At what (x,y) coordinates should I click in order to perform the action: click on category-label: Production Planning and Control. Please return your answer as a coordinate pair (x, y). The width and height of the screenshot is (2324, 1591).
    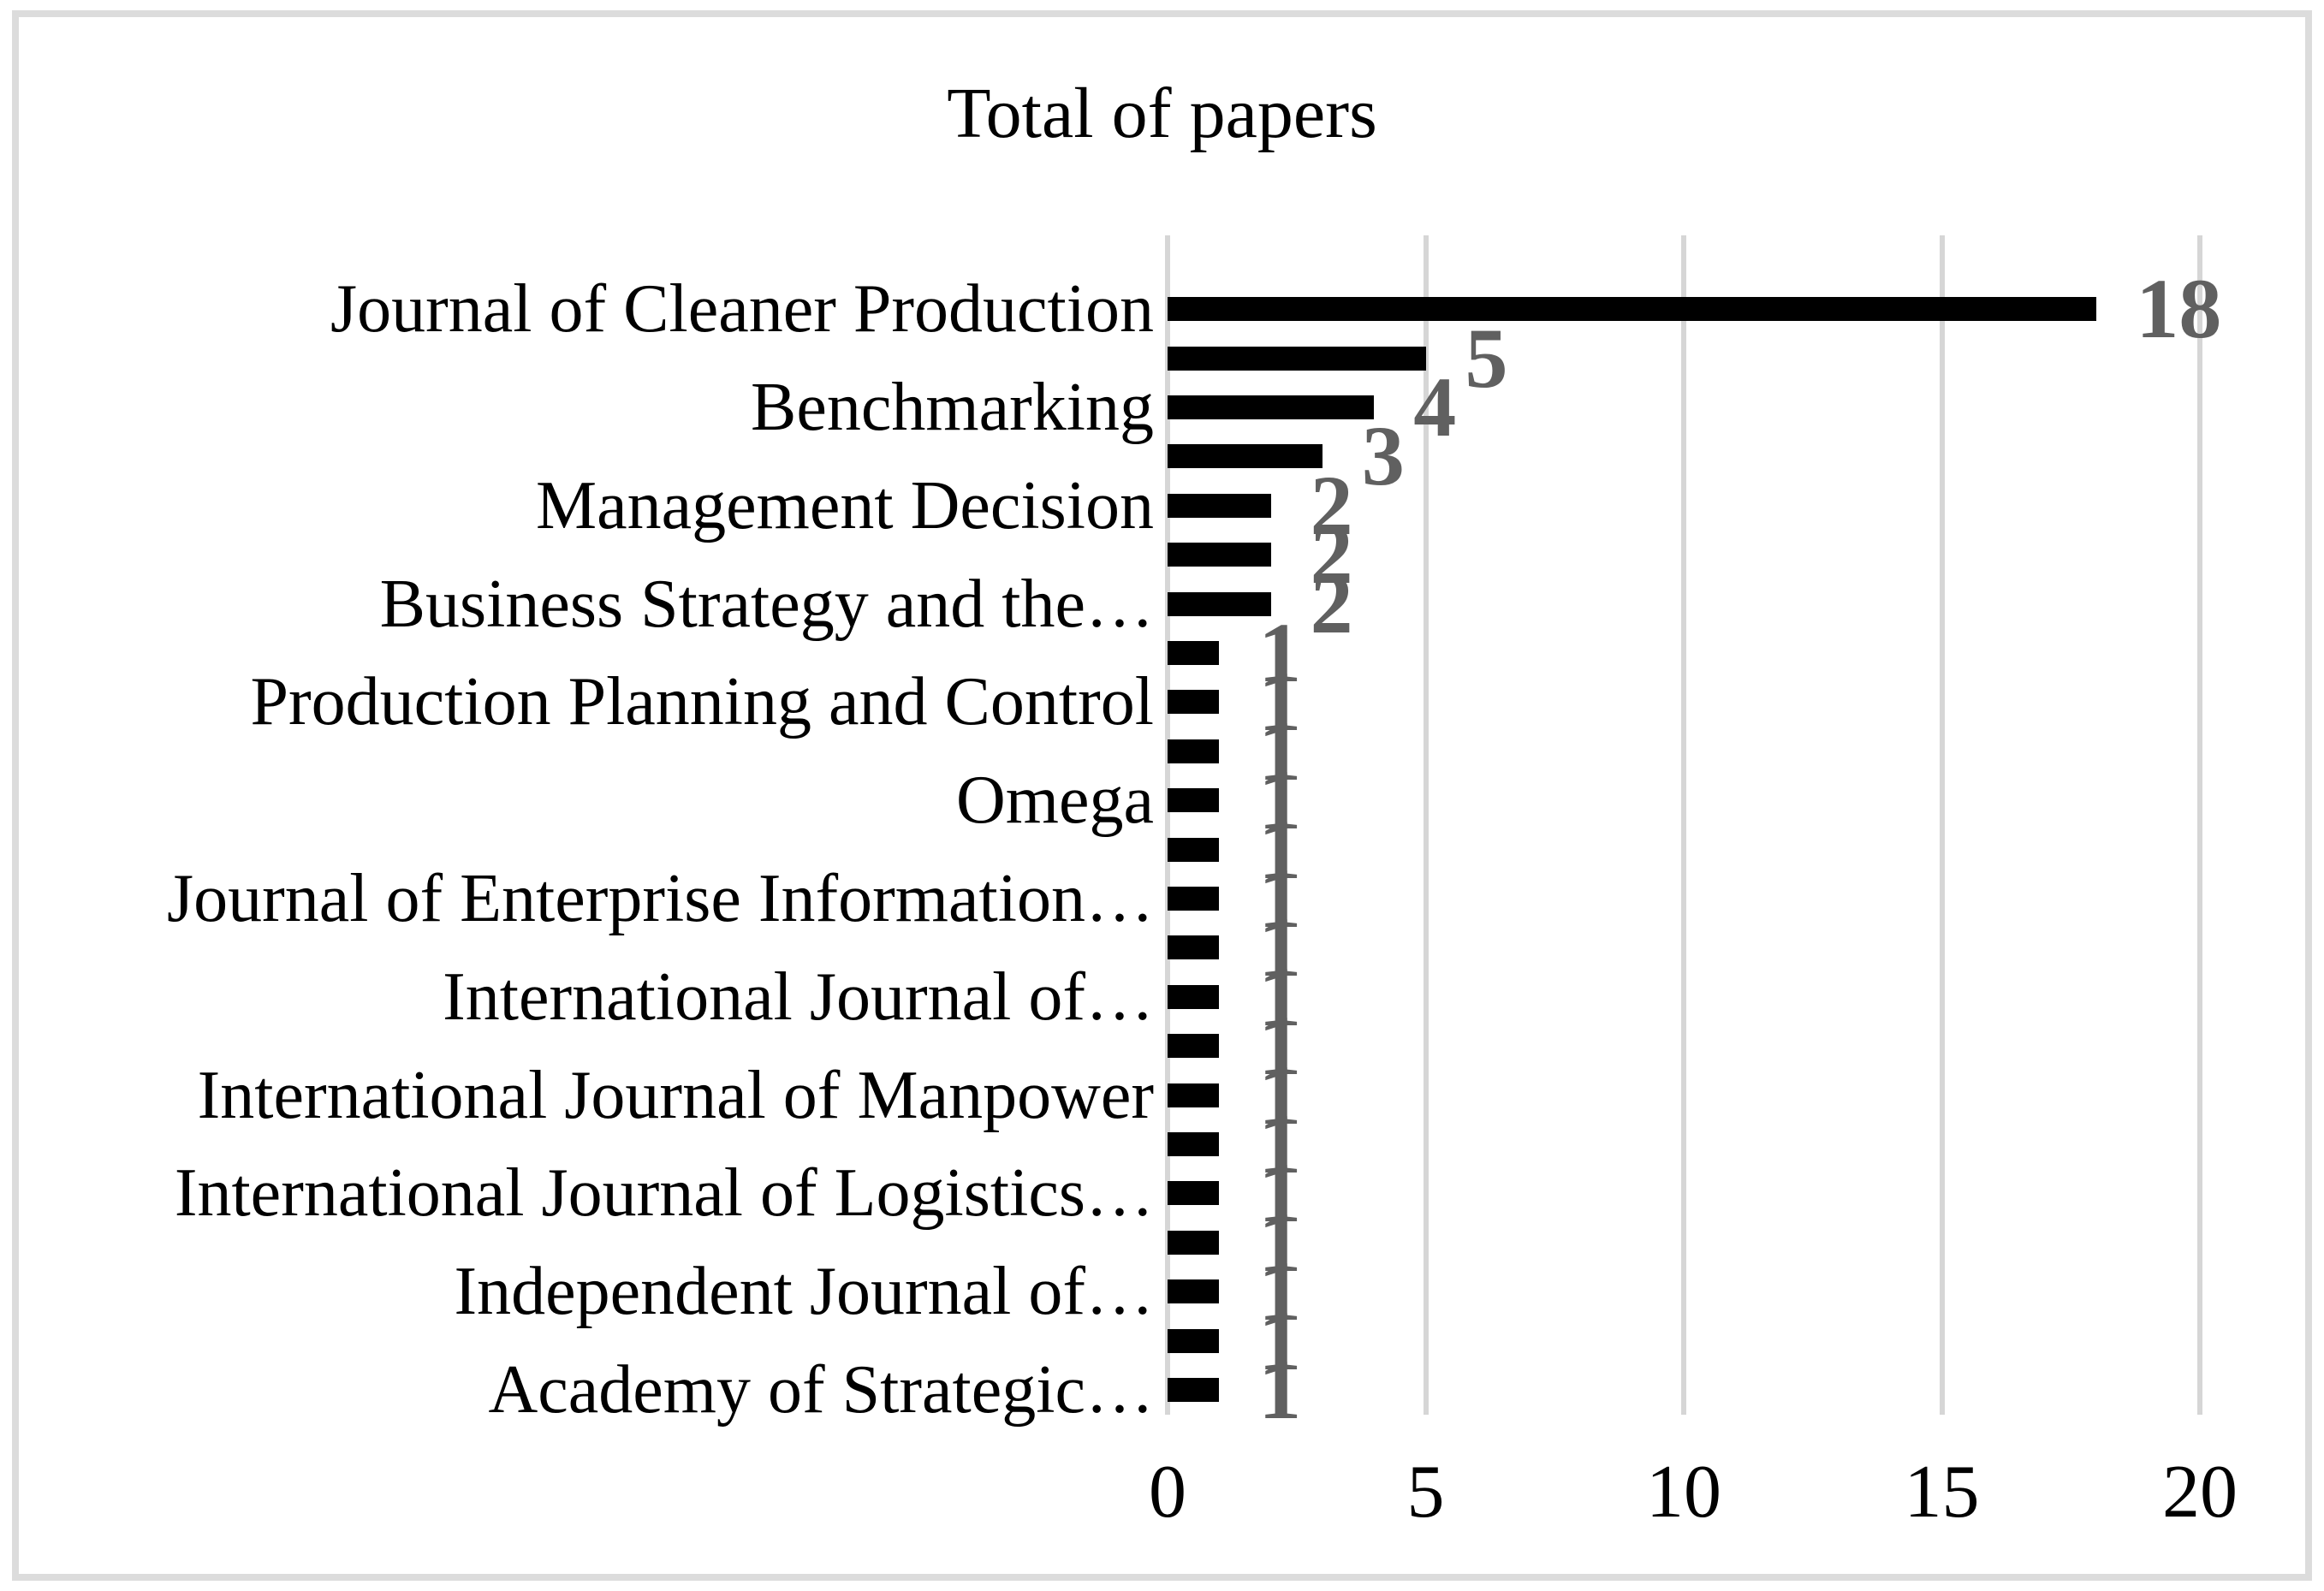
    Looking at the image, I should click on (702, 702).